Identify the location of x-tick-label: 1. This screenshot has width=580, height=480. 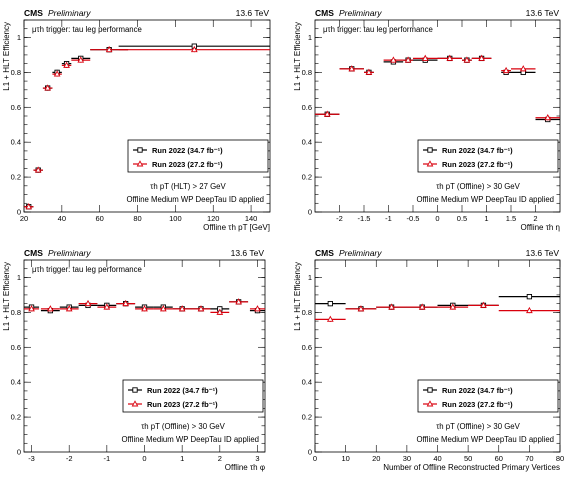
(486, 218).